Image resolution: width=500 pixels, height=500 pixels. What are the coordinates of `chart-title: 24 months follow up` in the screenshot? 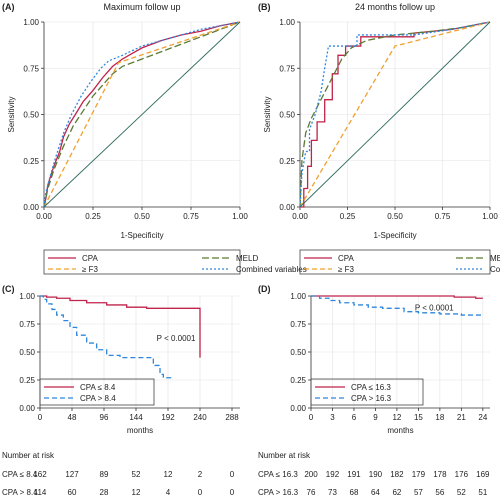 It's located at (395, 7).